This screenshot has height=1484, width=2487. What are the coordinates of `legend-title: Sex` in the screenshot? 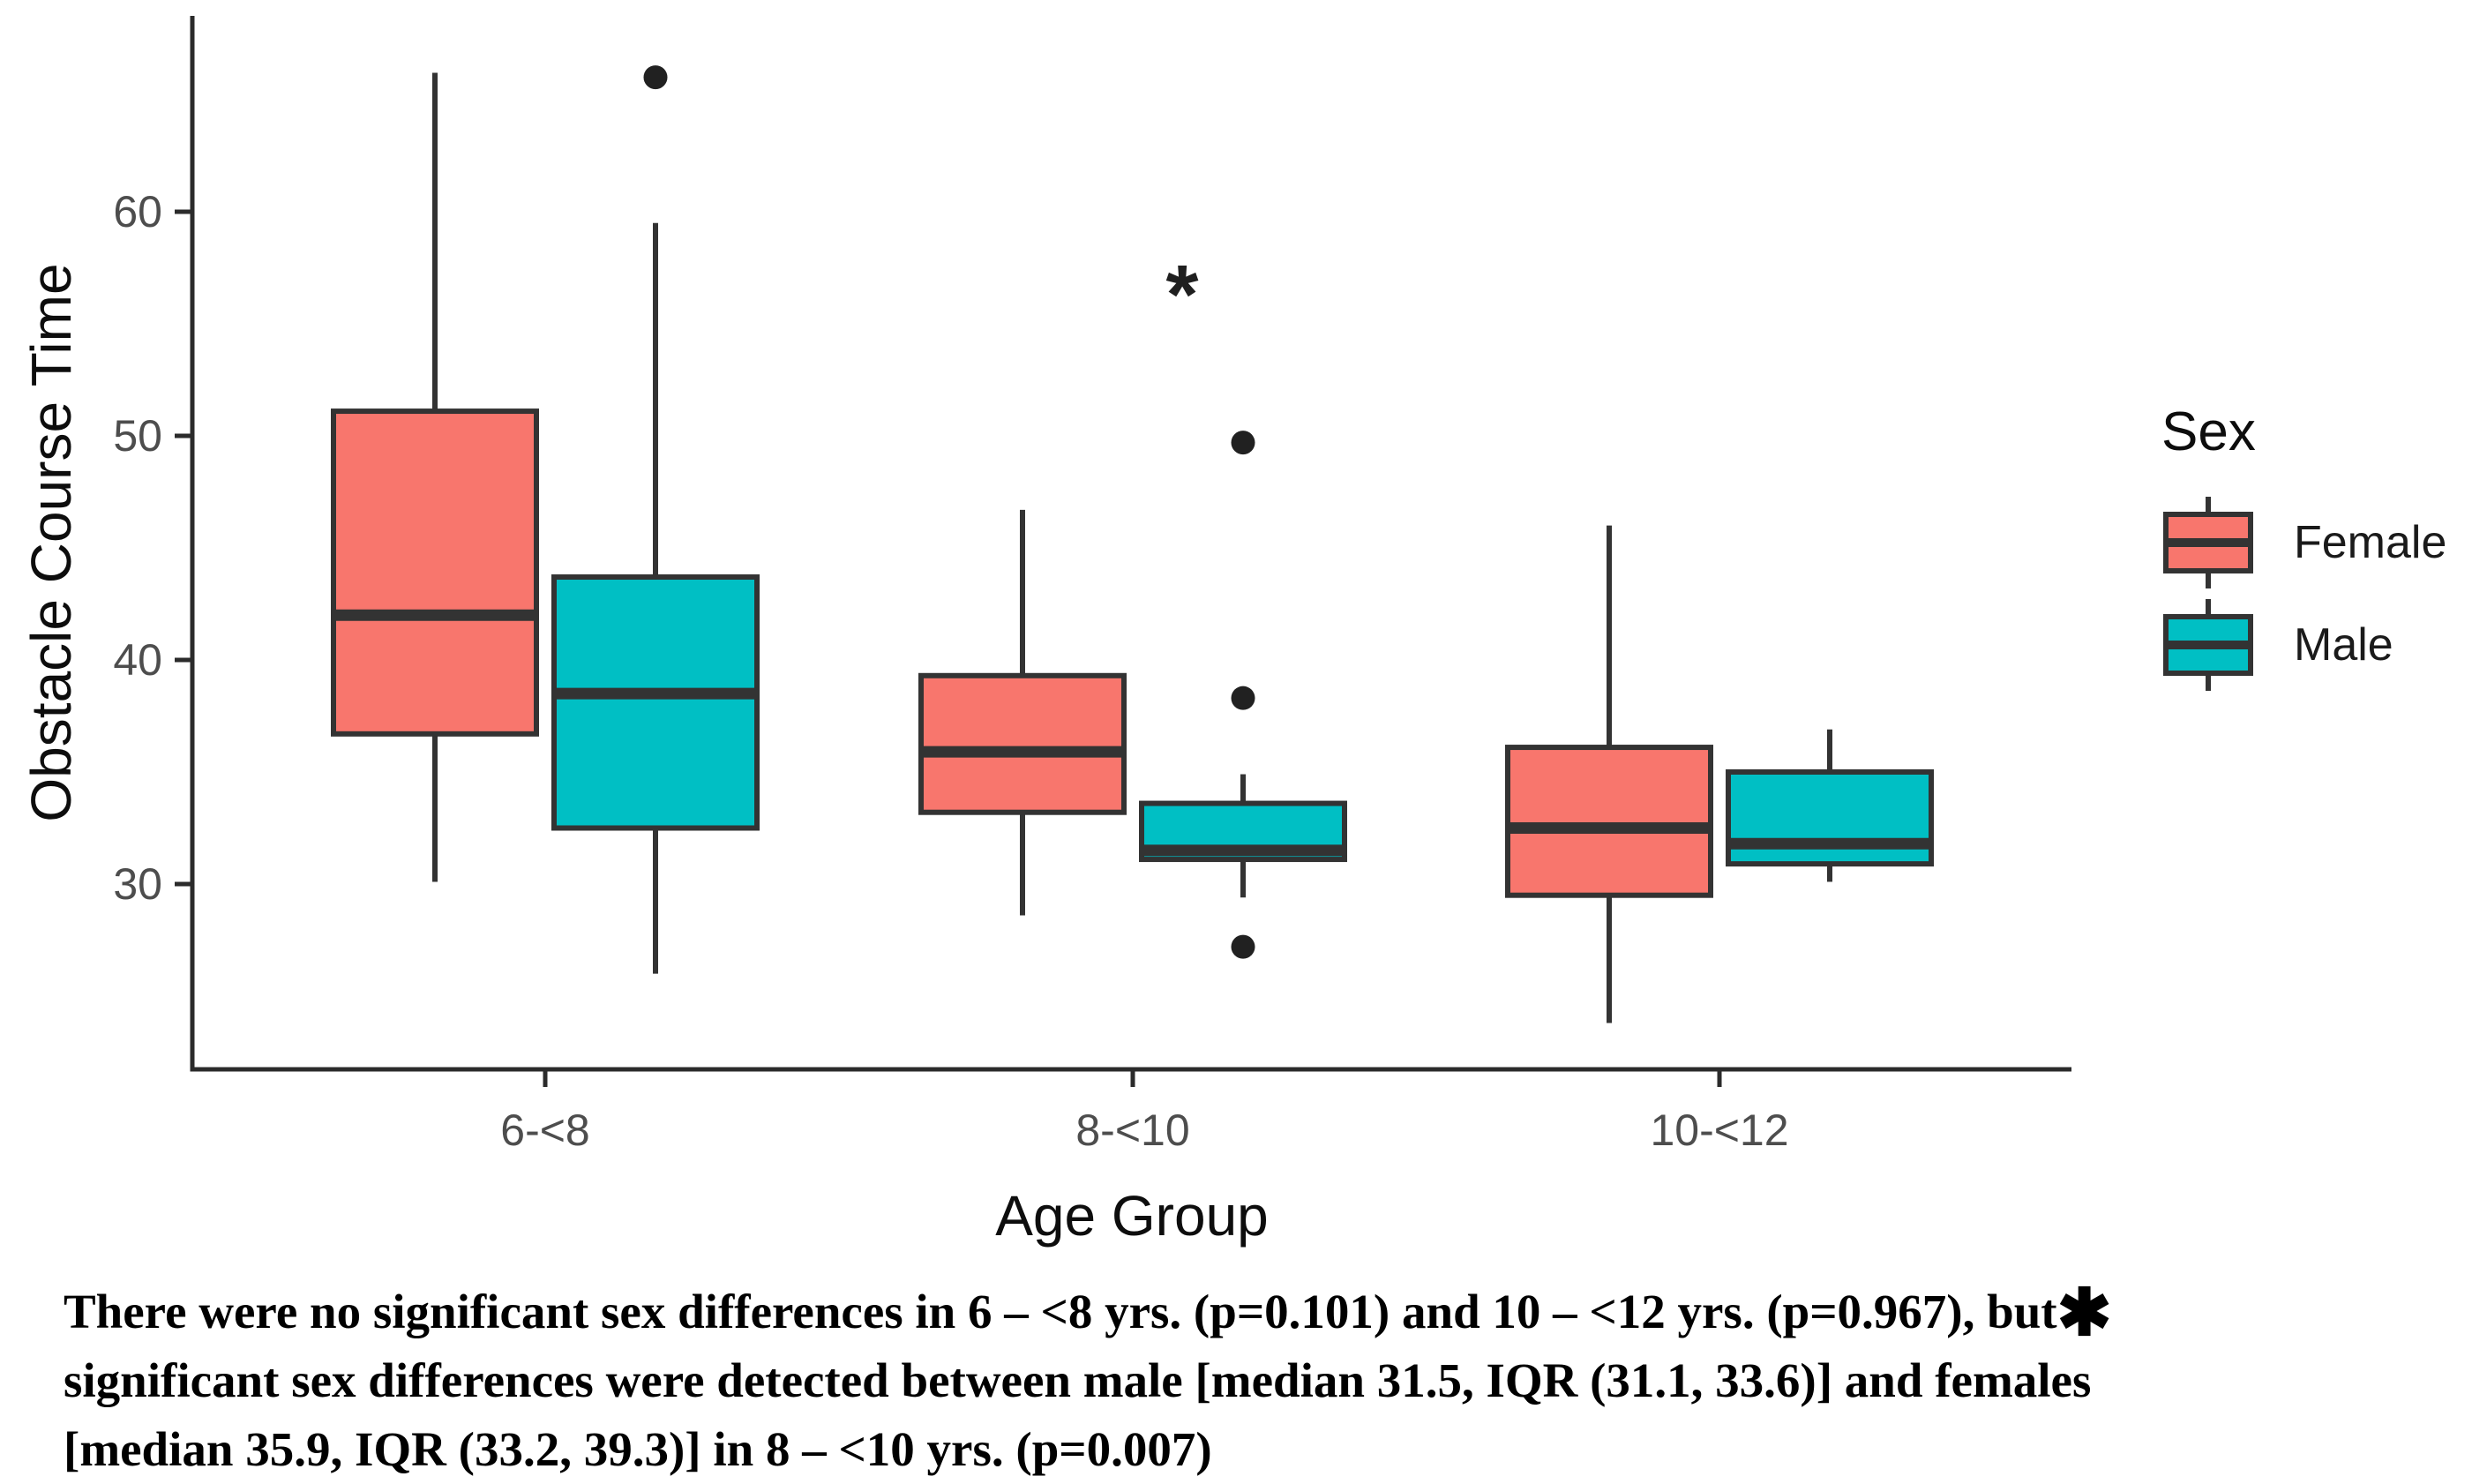 It's located at (2208, 431).